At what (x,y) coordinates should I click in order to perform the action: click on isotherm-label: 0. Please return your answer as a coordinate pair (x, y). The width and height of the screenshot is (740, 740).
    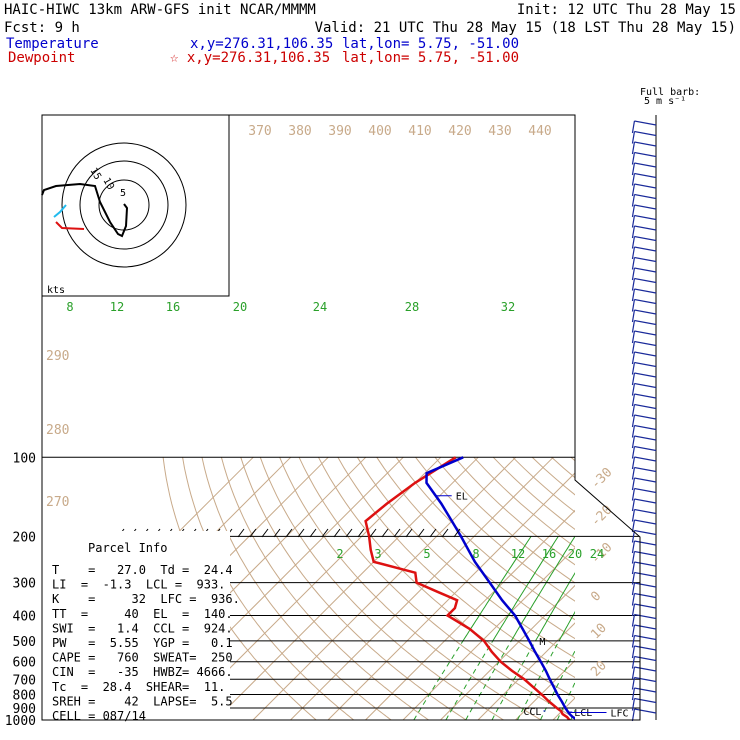
    Looking at the image, I should click on (596, 597).